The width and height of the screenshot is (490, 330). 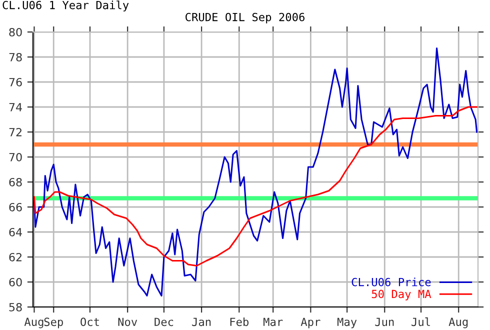 What do you see at coordinates (310, 323) in the screenshot?
I see `x-tick-label: Apr` at bounding box center [310, 323].